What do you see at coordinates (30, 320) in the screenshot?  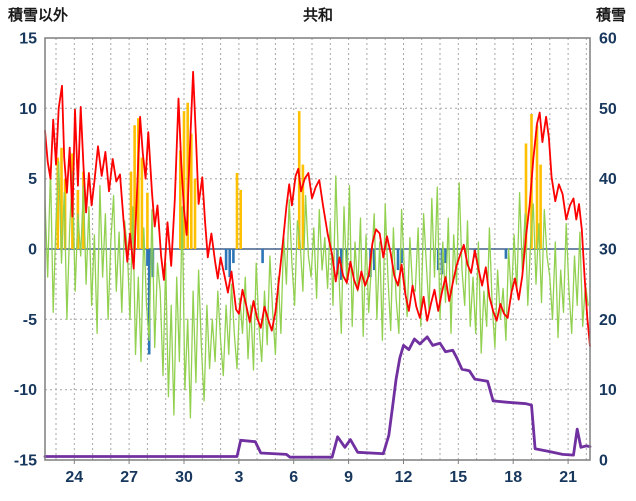 I see `left-axis-tick-label: -5` at bounding box center [30, 320].